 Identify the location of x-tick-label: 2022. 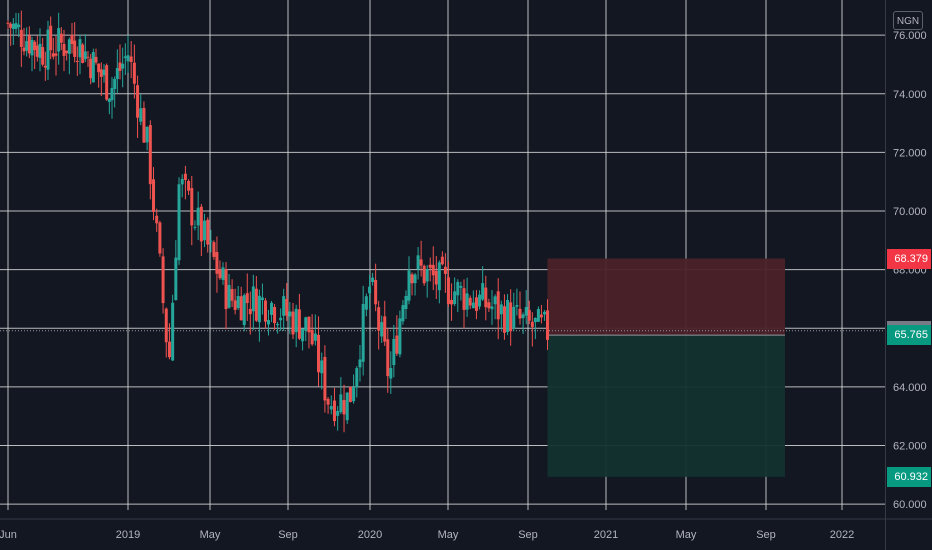
(842, 535).